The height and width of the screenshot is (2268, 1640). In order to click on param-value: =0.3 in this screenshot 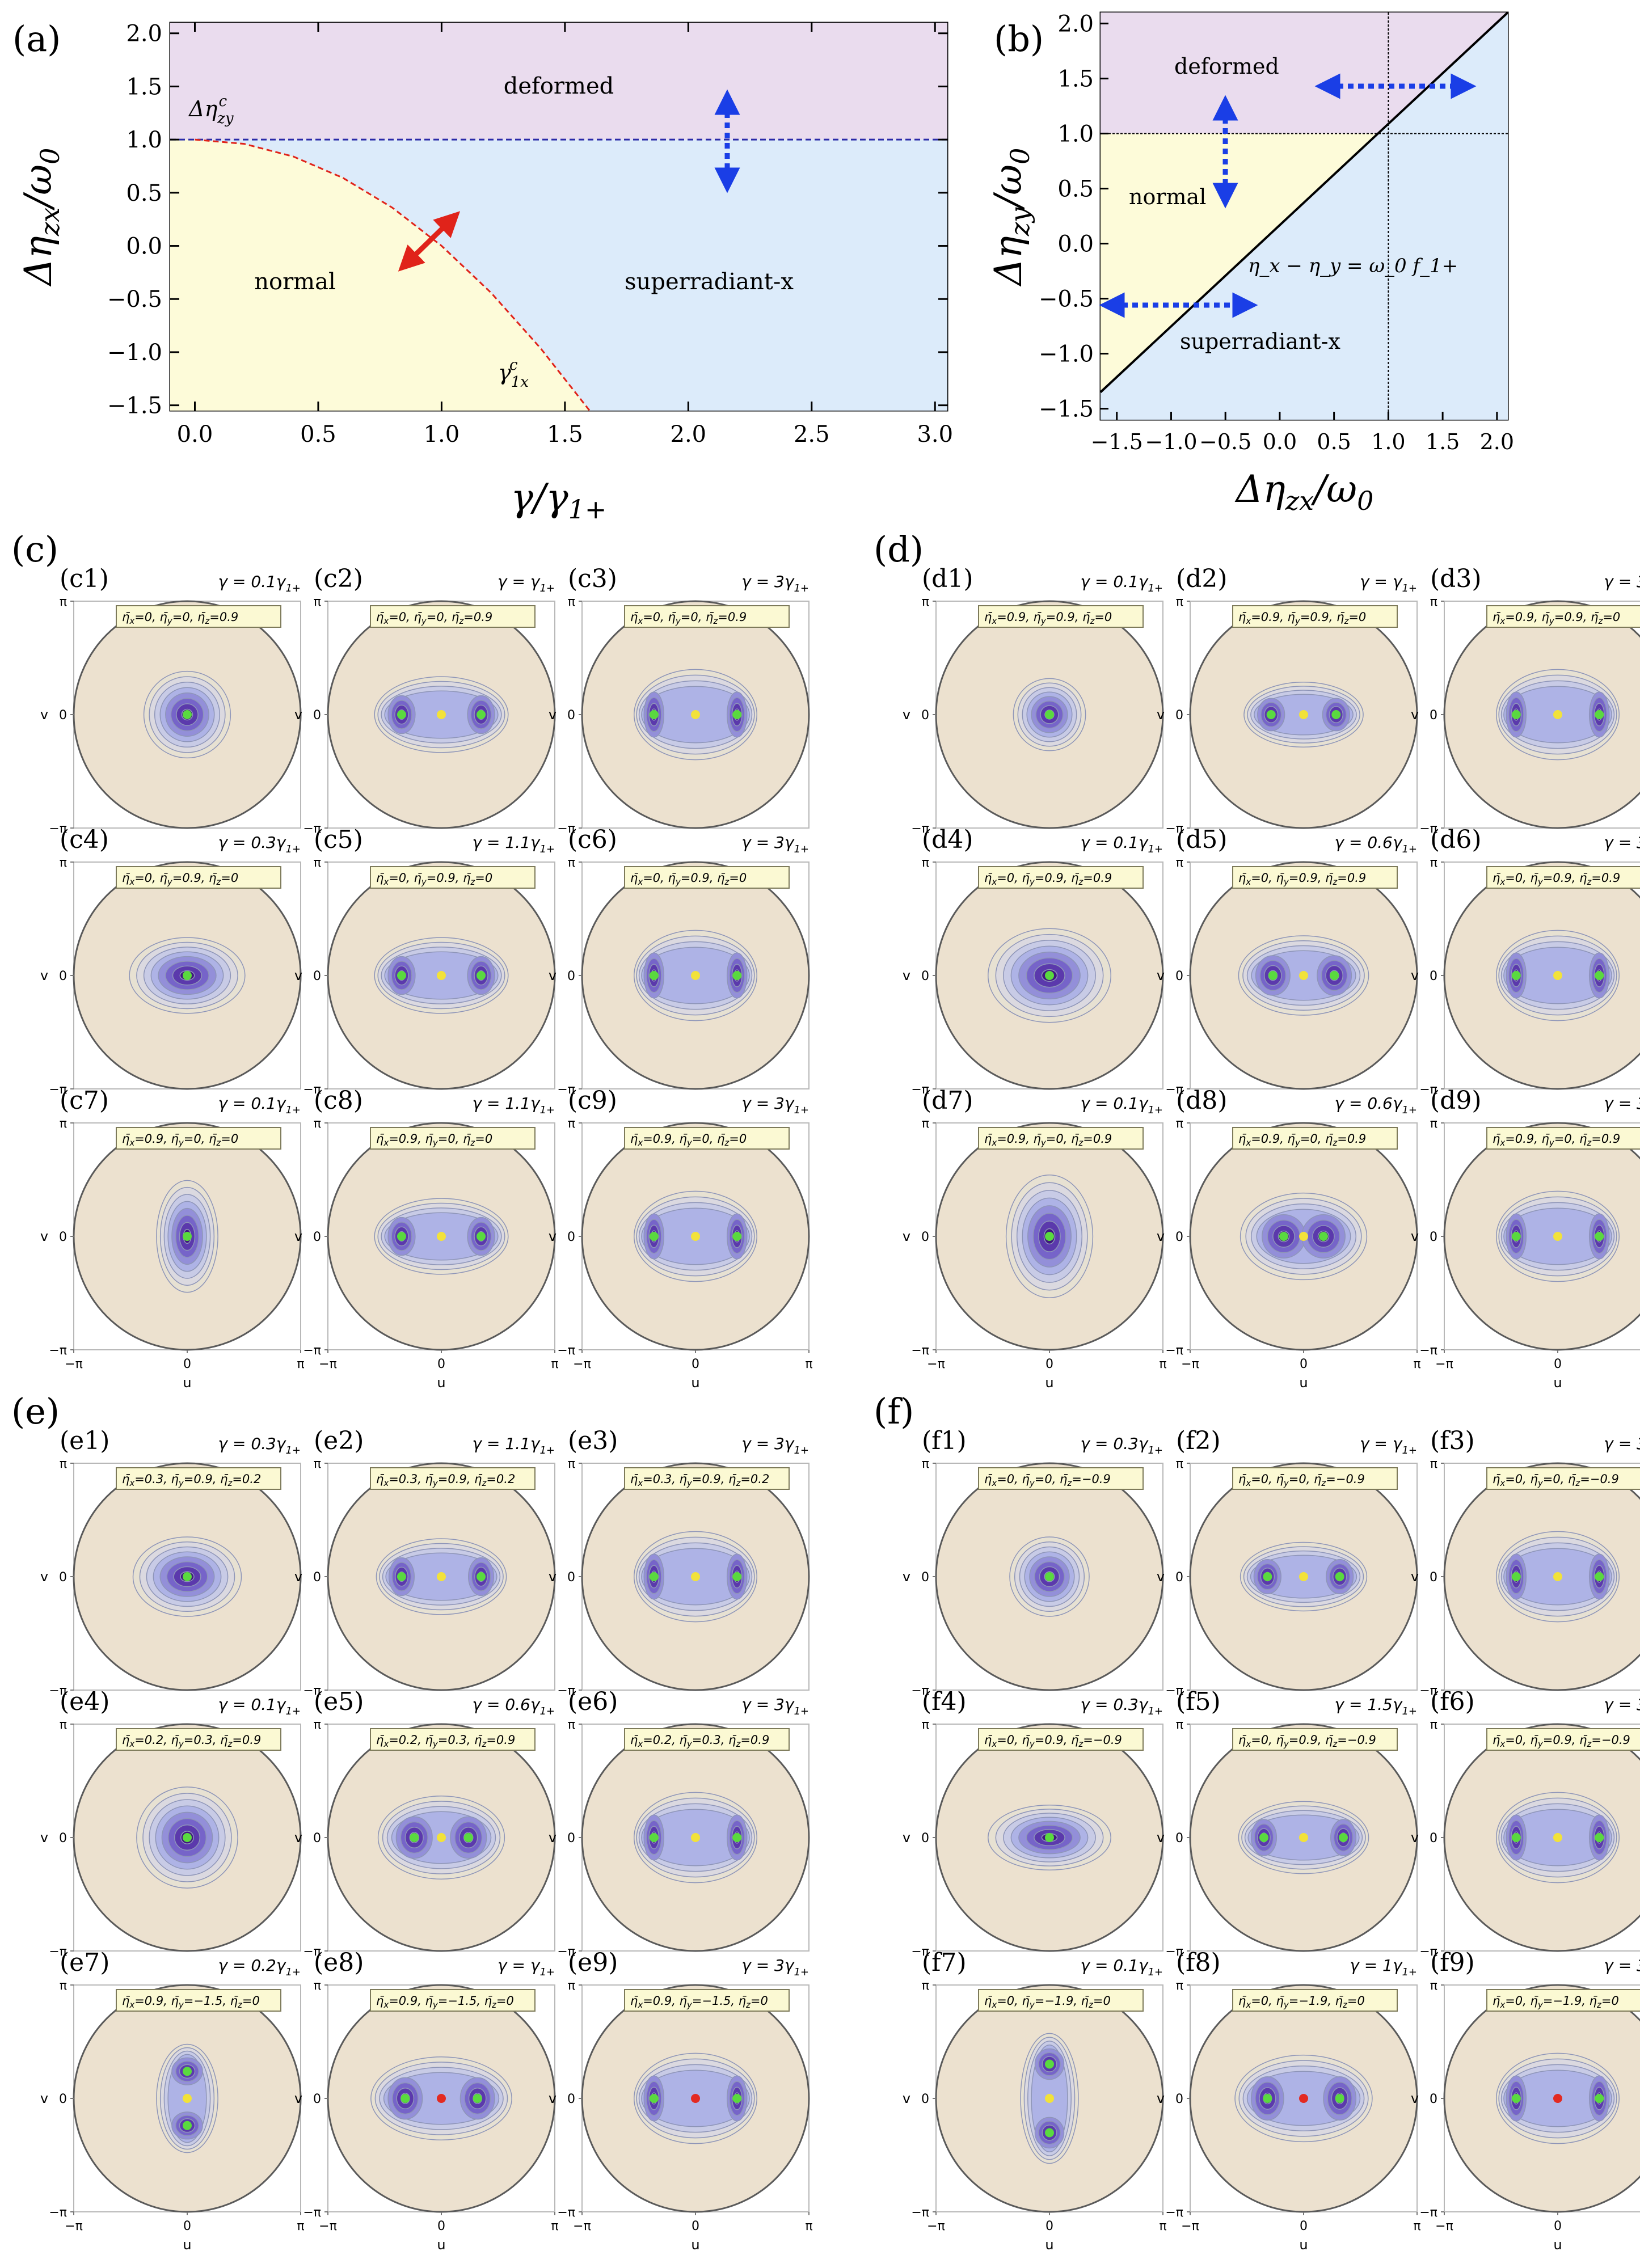, I will do `click(657, 1479)`.